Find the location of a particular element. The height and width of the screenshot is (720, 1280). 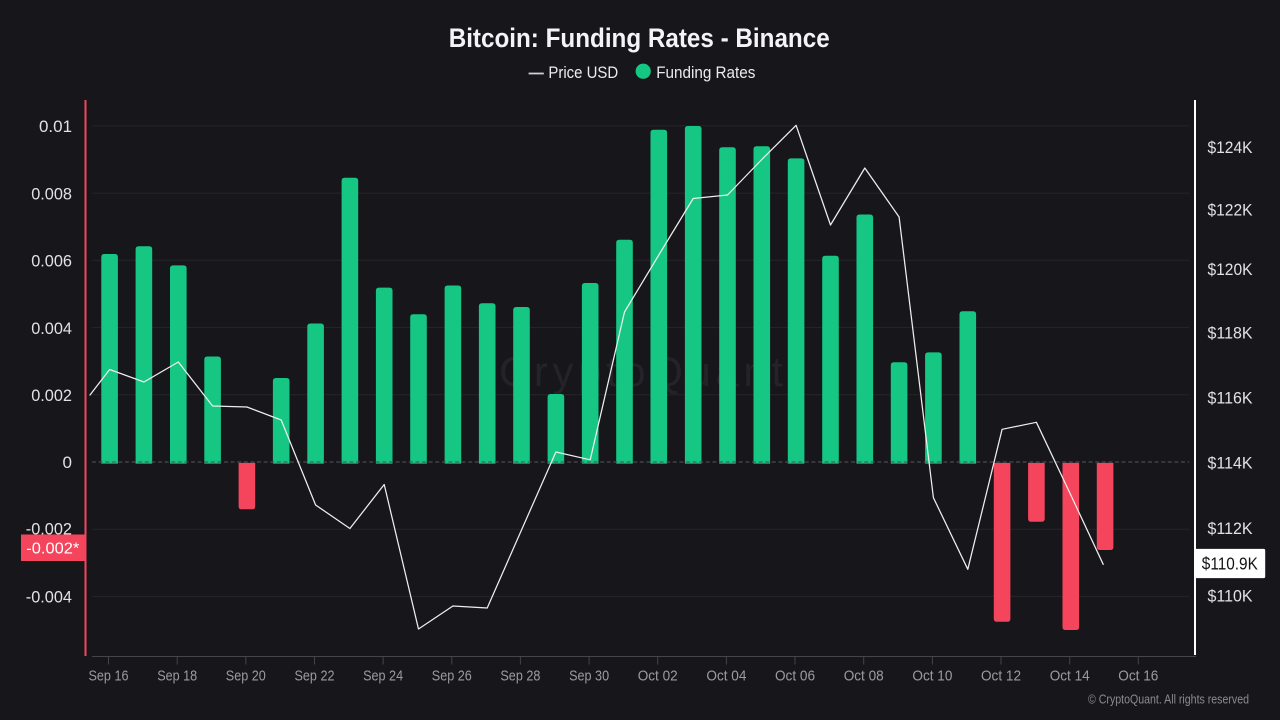

svg-text: Oct 04 is located at coordinates (726, 676).